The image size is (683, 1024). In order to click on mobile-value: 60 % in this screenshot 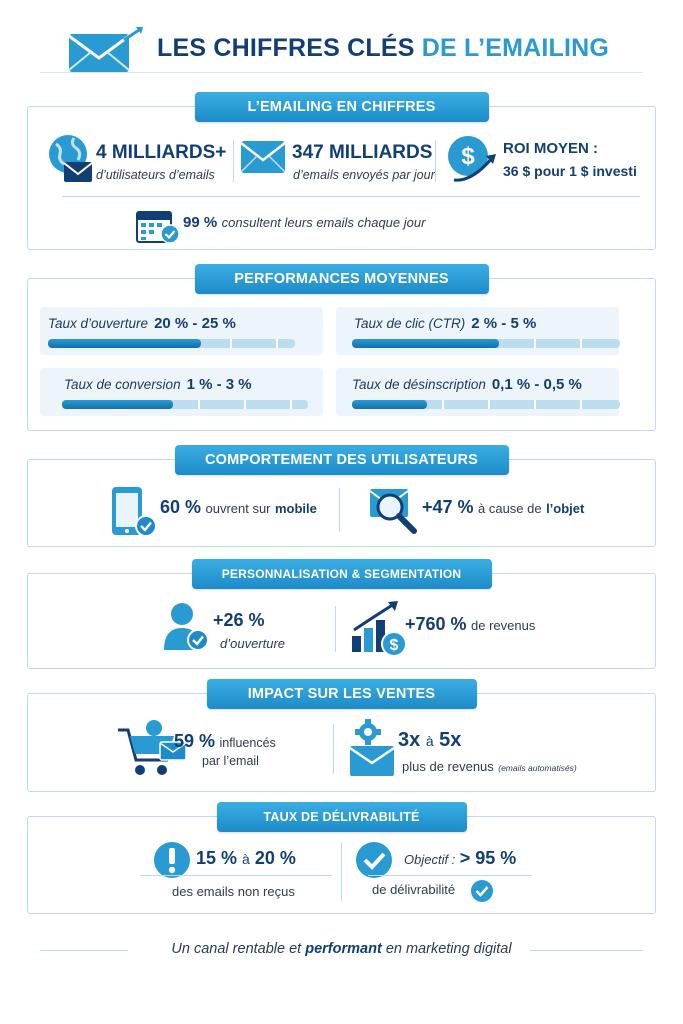, I will do `click(181, 507)`.